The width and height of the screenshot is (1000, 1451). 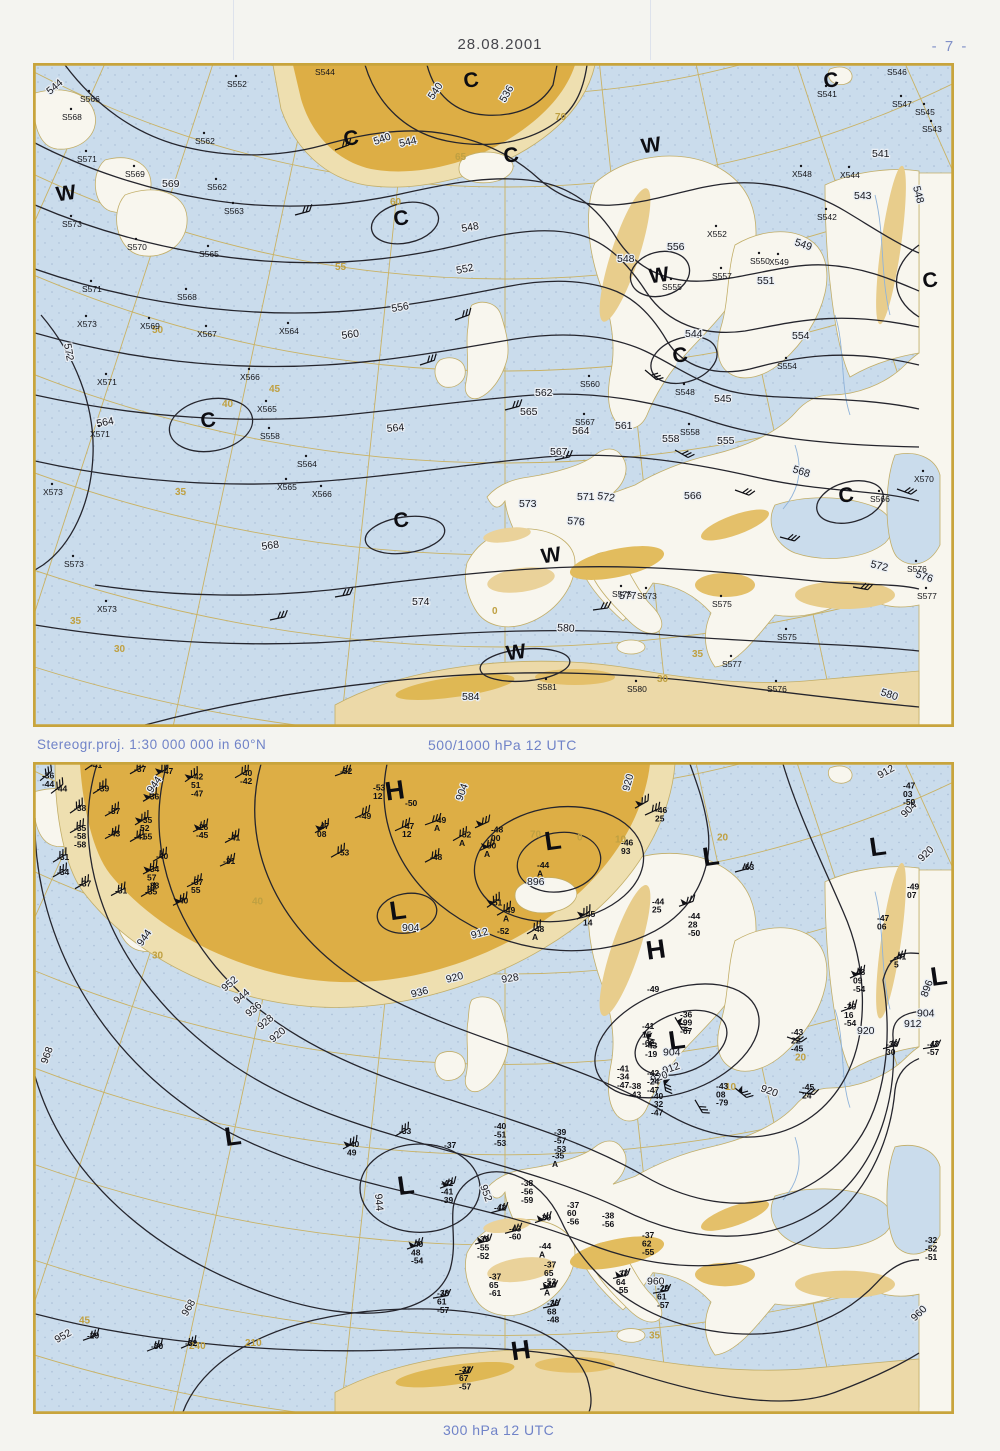 What do you see at coordinates (107, 382) in the screenshot?
I see `station-value-label: X571` at bounding box center [107, 382].